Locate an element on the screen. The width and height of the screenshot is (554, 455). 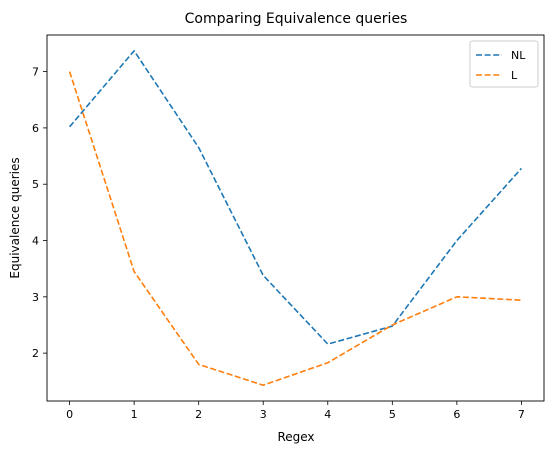
y-tick-label: 6 is located at coordinates (35, 128).